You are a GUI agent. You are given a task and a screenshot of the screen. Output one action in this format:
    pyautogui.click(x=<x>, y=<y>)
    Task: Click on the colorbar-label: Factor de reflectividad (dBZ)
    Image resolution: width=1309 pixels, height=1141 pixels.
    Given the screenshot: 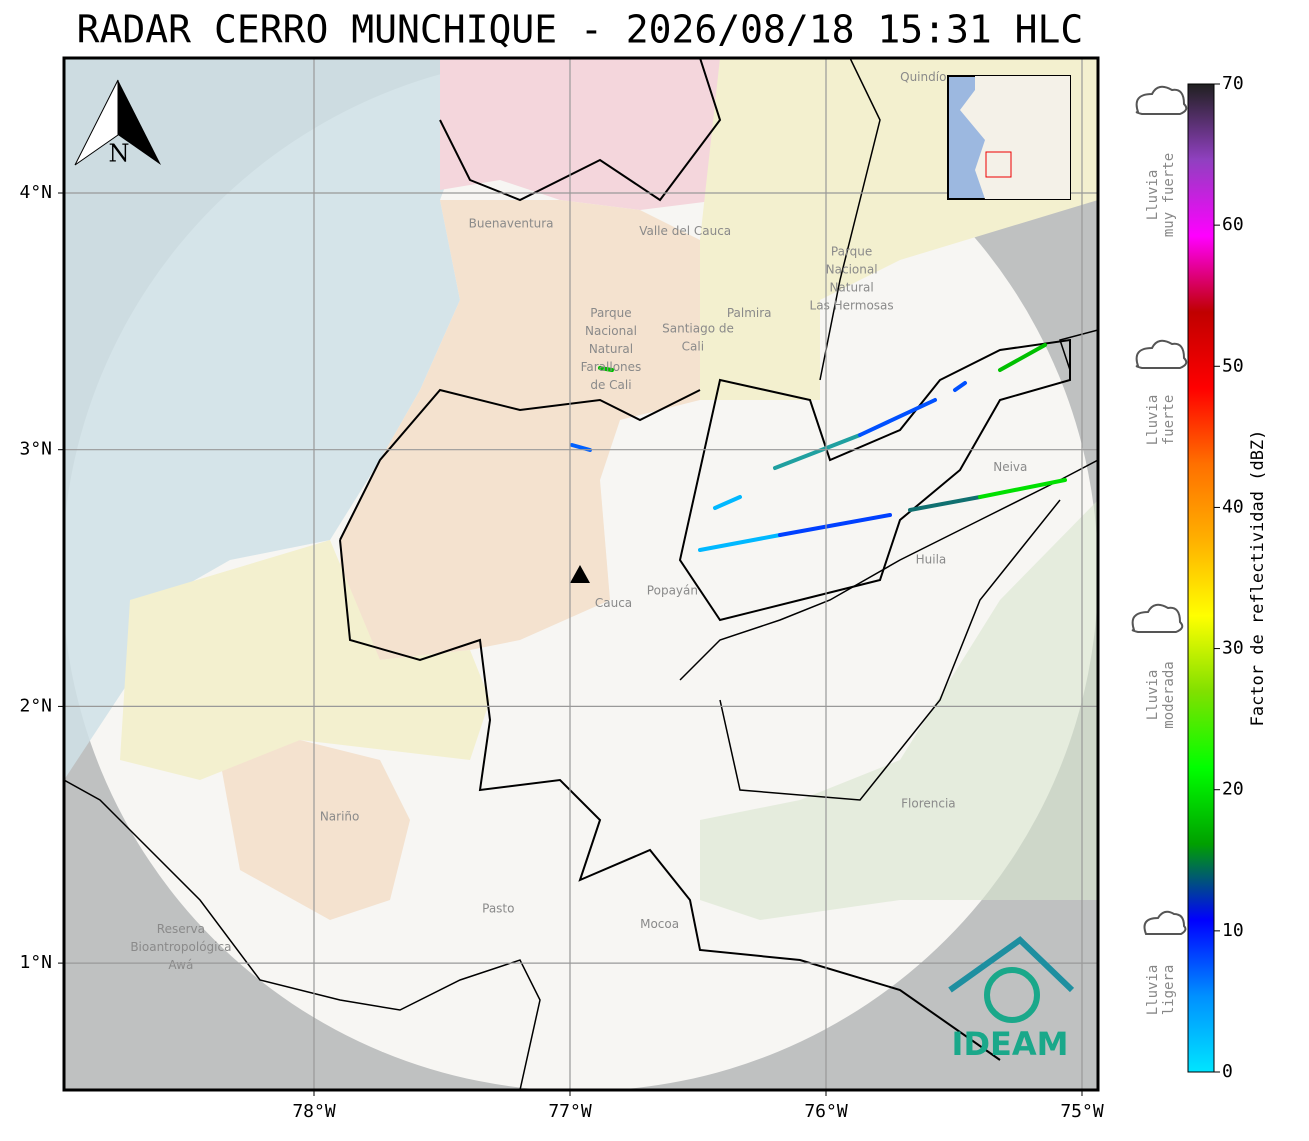 What is the action you would take?
    pyautogui.click(x=1258, y=578)
    